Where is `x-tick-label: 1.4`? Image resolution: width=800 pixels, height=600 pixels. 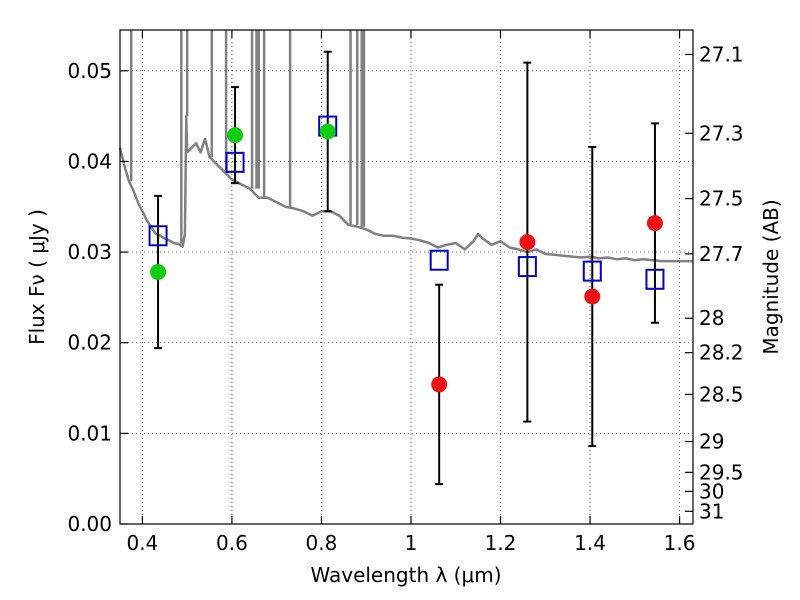
x-tick-label: 1.4 is located at coordinates (590, 543).